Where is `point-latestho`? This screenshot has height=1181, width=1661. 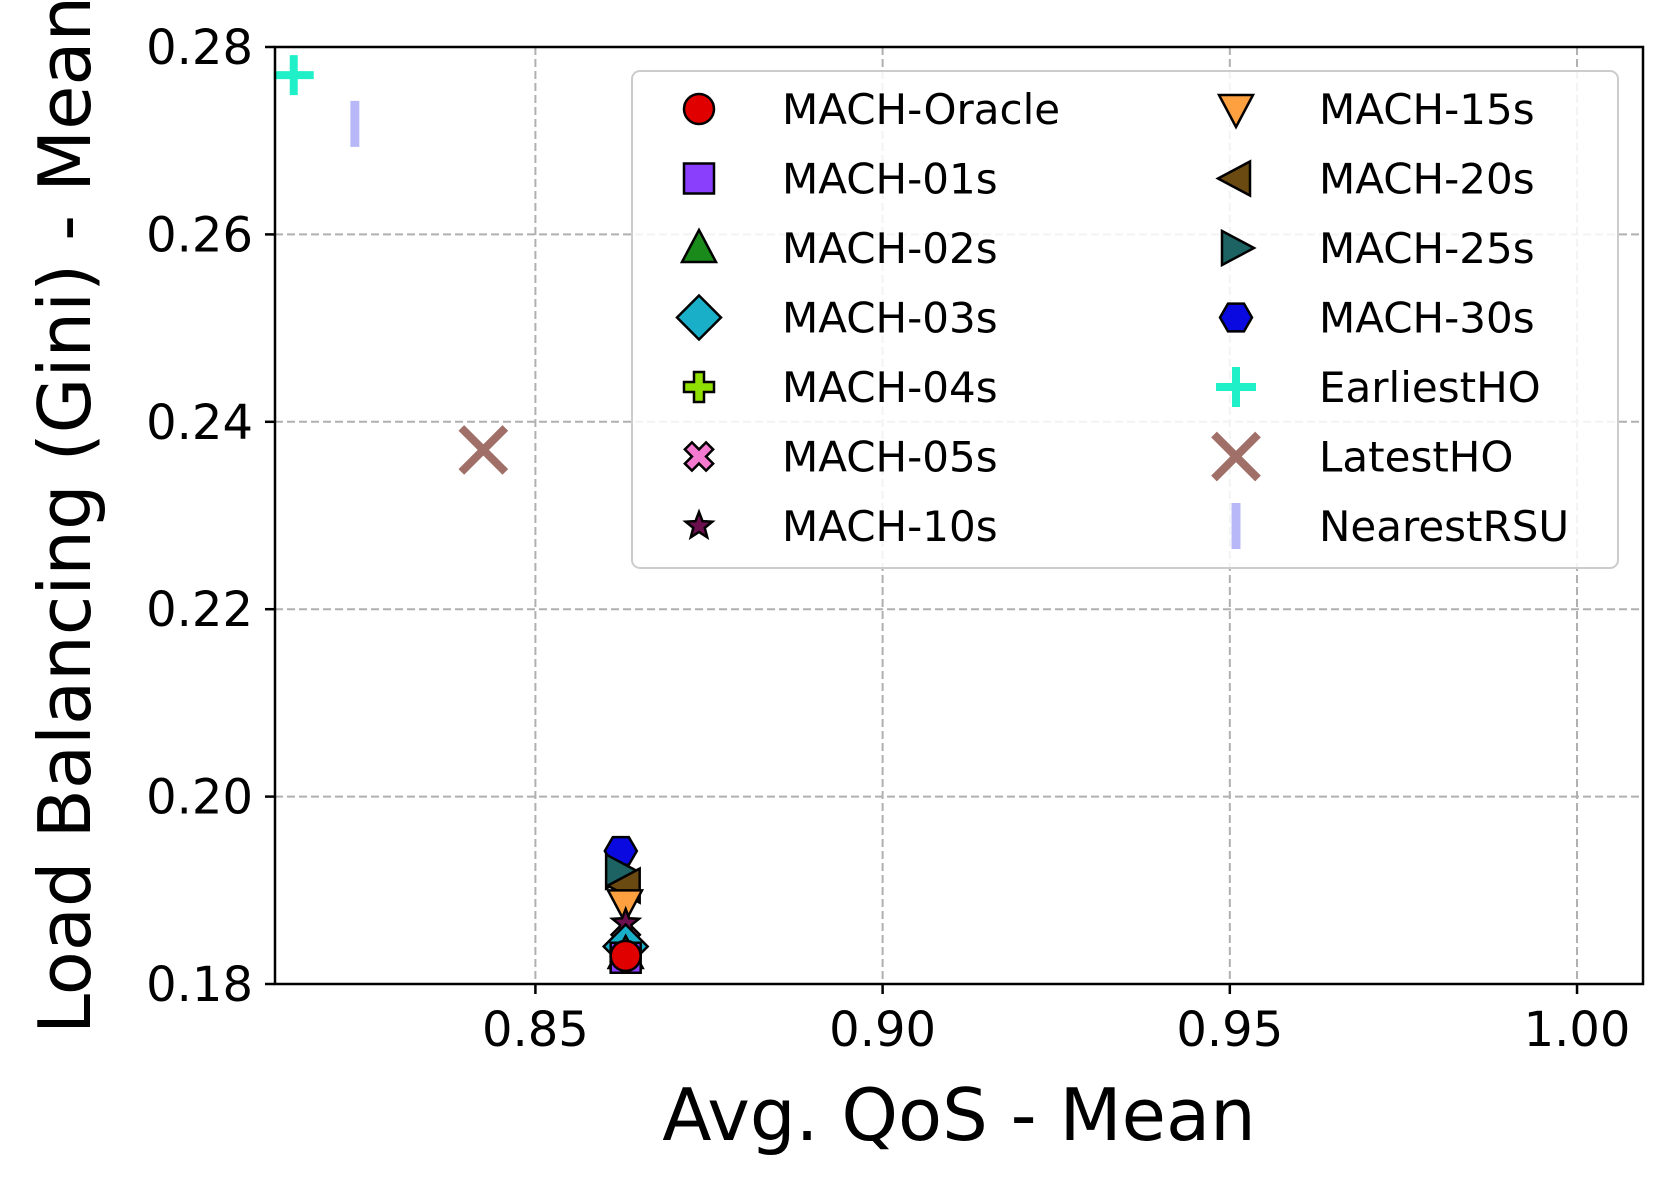
point-latestho is located at coordinates (483, 450).